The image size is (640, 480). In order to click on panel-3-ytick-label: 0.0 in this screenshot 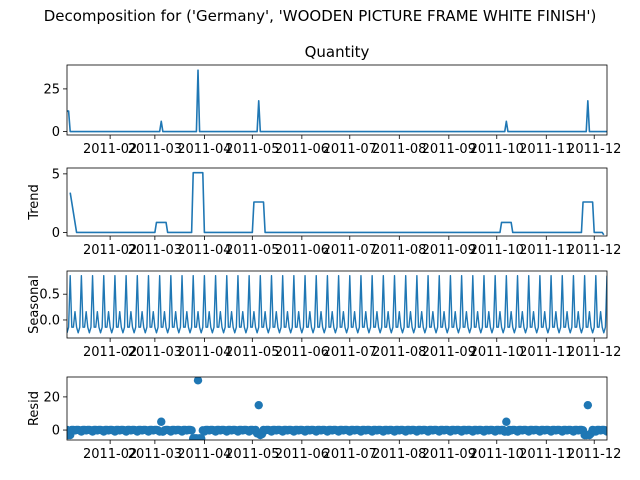, I will do `click(49, 320)`.